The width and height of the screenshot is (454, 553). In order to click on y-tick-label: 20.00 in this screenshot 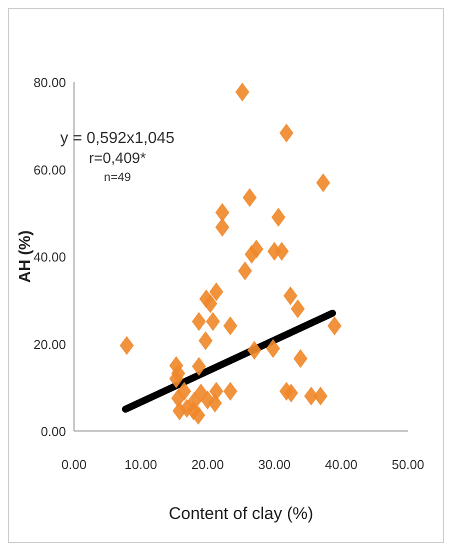, I will do `click(49, 344)`.